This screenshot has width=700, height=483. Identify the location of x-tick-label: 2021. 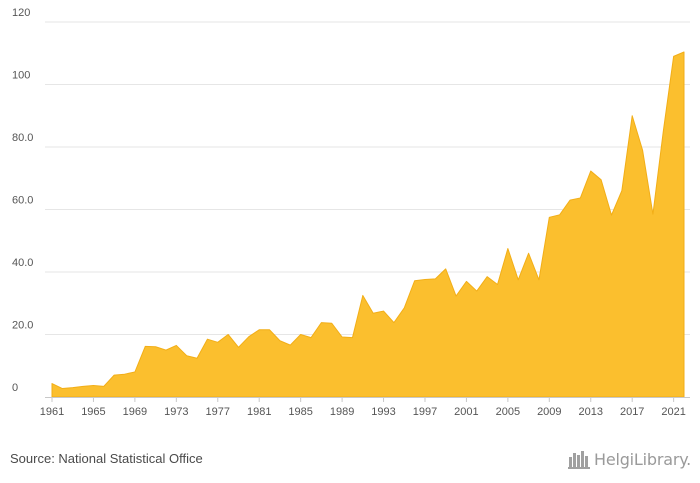
(673, 412).